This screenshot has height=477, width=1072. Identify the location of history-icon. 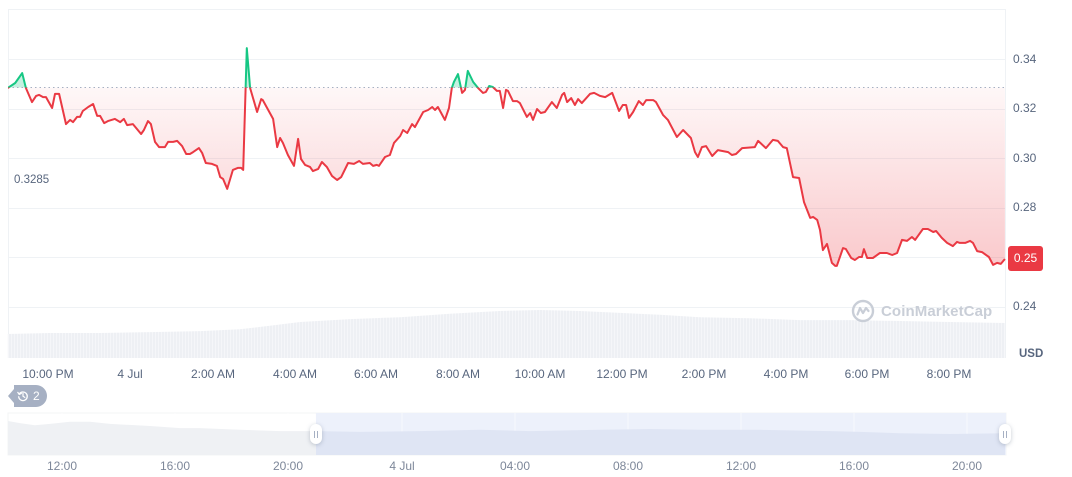
(22, 396).